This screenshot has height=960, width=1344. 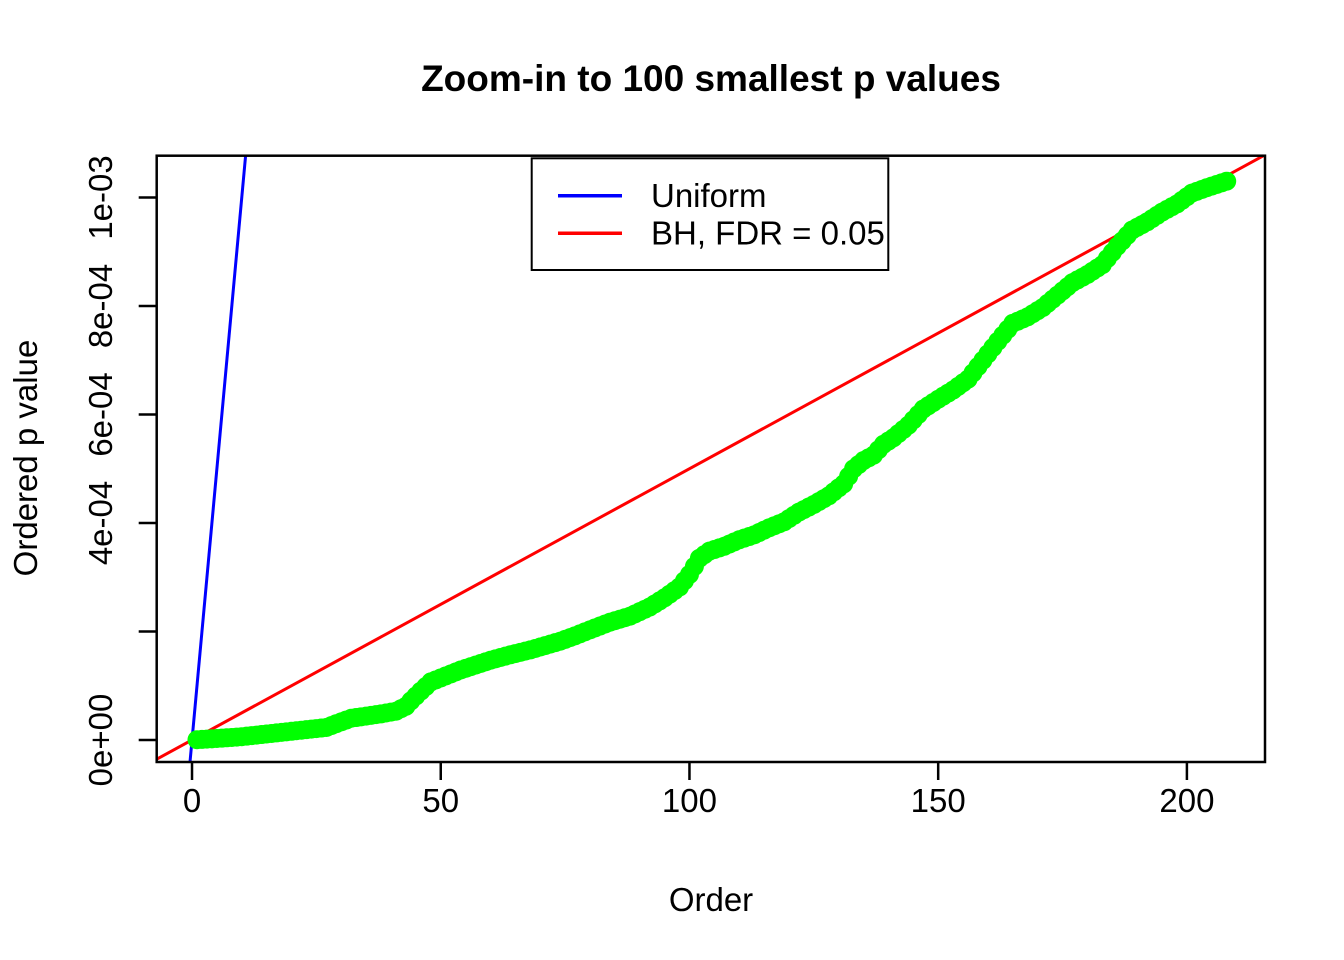 What do you see at coordinates (192, 800) in the screenshot?
I see `x-tick-label: 0` at bounding box center [192, 800].